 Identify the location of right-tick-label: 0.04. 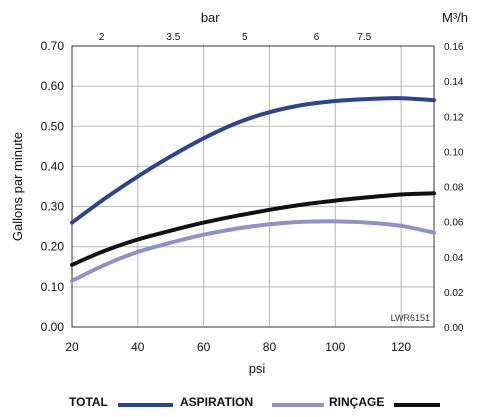
(454, 258).